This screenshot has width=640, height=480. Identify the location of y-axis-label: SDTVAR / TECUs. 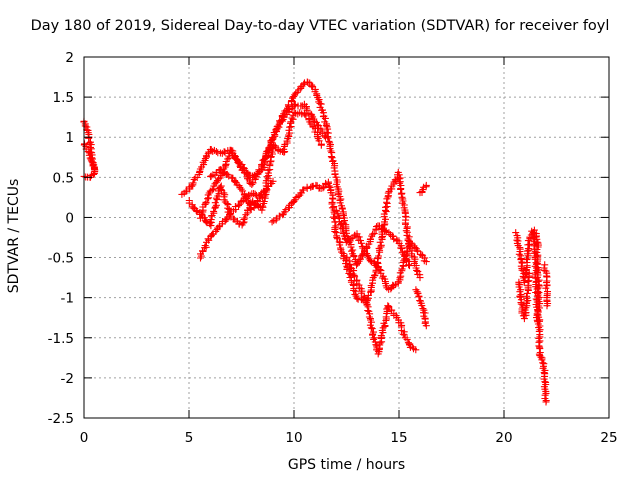
(14, 236).